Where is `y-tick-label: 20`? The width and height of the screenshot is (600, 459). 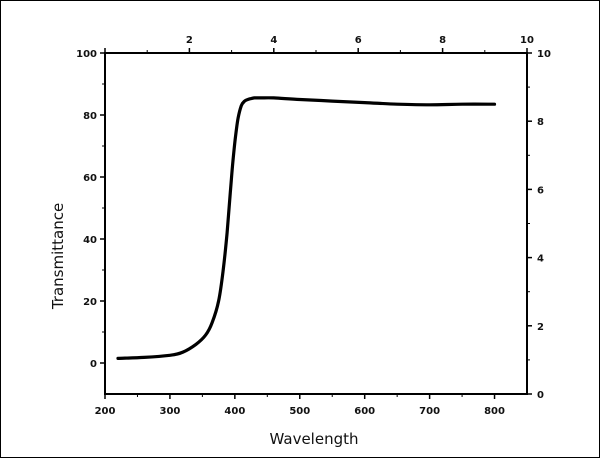
y-tick-label: 20 is located at coordinates (90, 302).